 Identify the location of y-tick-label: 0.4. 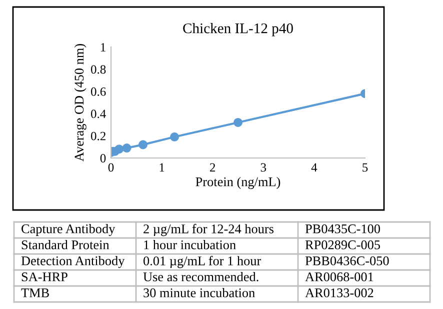
(98, 114).